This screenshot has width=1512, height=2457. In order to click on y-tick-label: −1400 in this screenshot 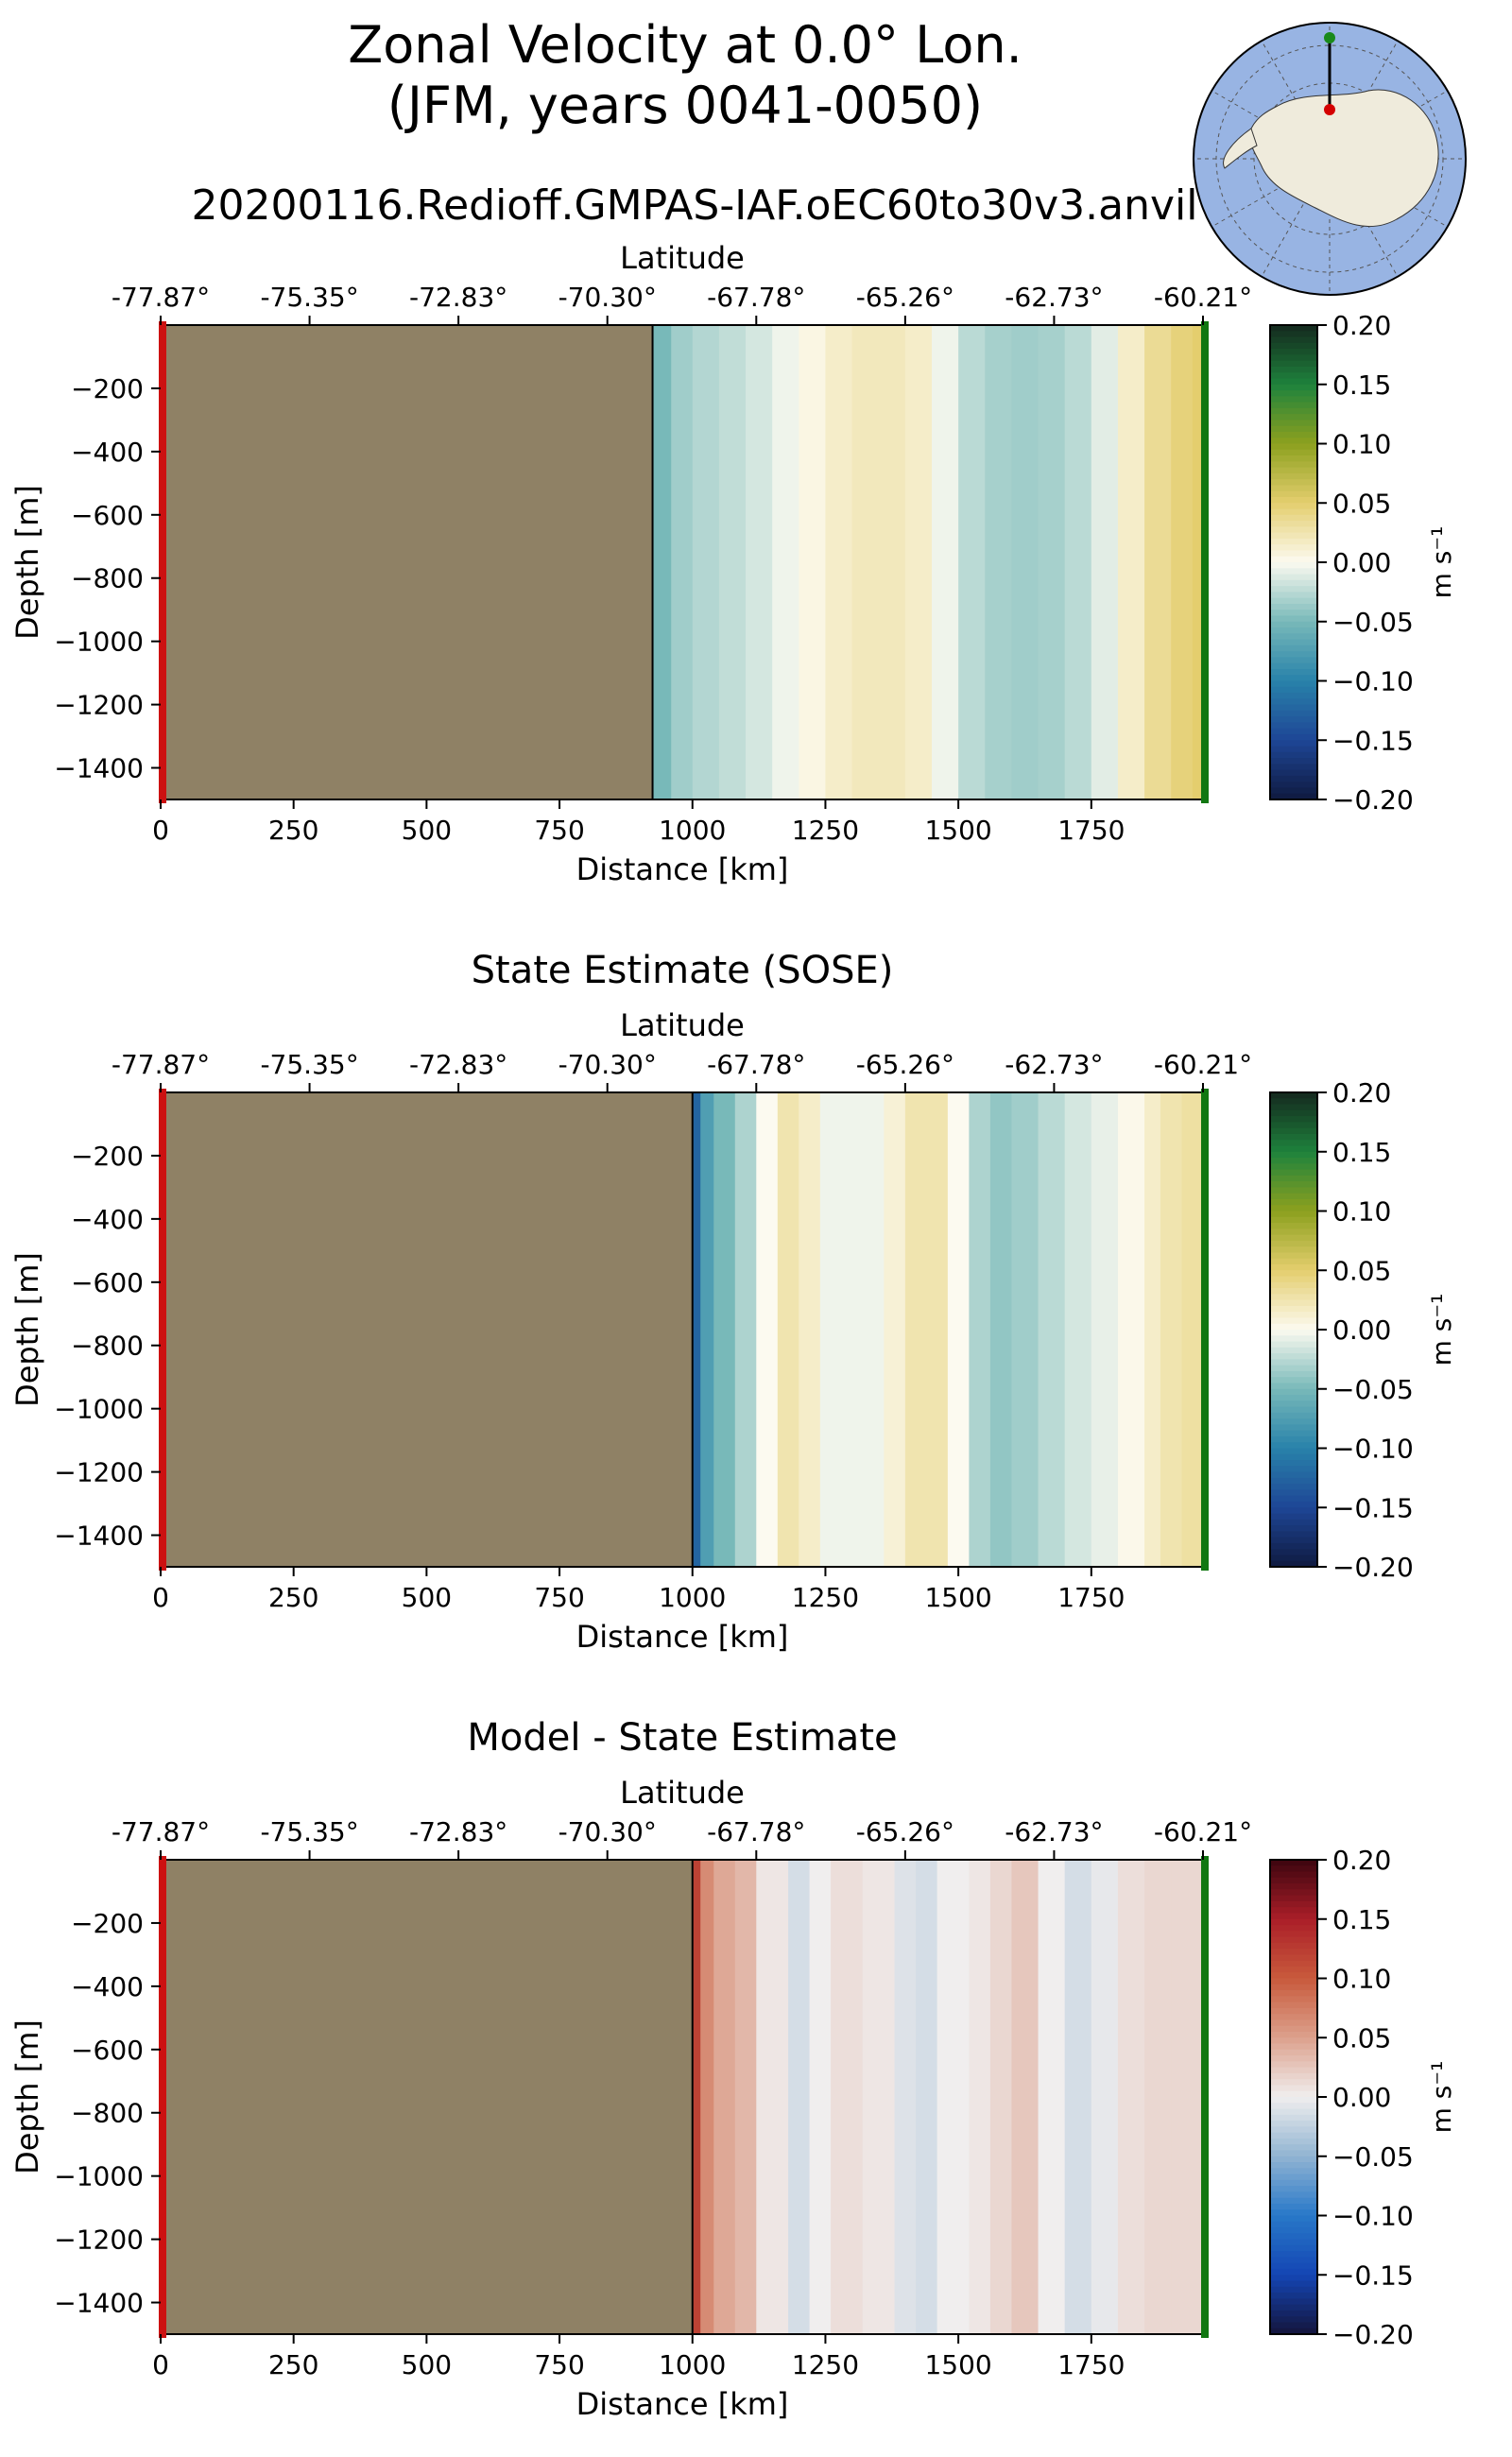, I will do `click(99, 2303)`.